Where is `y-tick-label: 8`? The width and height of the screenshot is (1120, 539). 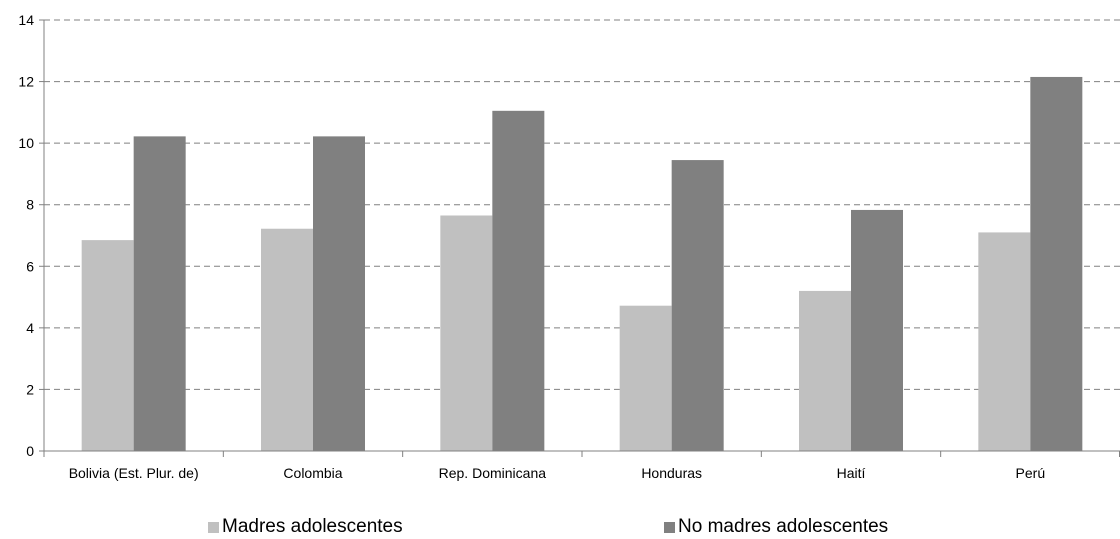 y-tick-label: 8 is located at coordinates (30, 205).